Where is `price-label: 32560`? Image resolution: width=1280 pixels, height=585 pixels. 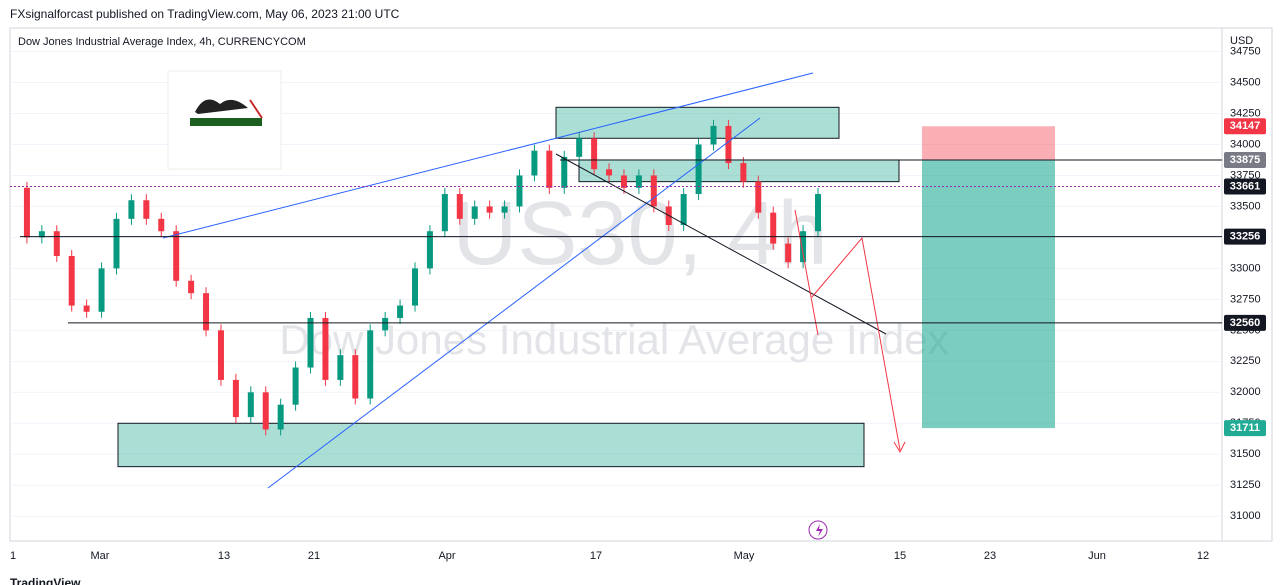
price-label: 32560 is located at coordinates (1245, 323).